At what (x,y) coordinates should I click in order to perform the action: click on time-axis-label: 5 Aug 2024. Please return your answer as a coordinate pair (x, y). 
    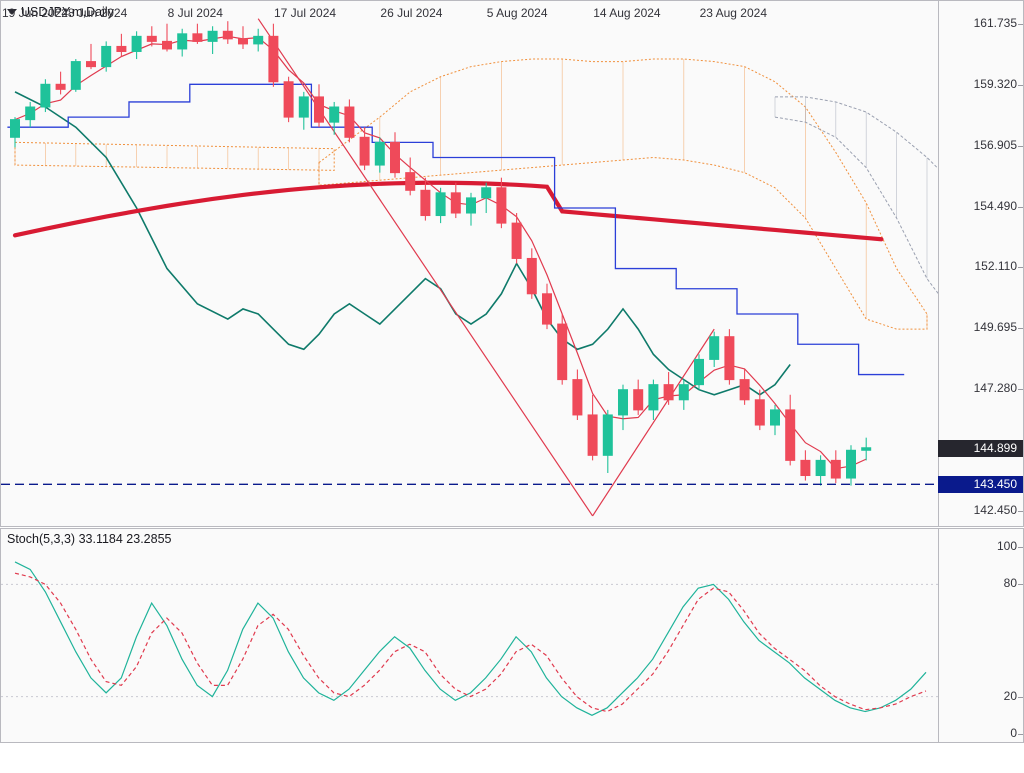
    Looking at the image, I should click on (517, 13).